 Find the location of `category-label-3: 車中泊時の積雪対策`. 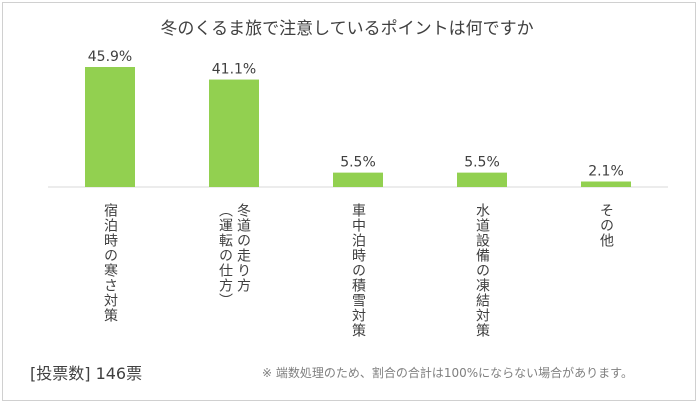

category-label-3: 車中泊時の積雪対策 is located at coordinates (358, 270).